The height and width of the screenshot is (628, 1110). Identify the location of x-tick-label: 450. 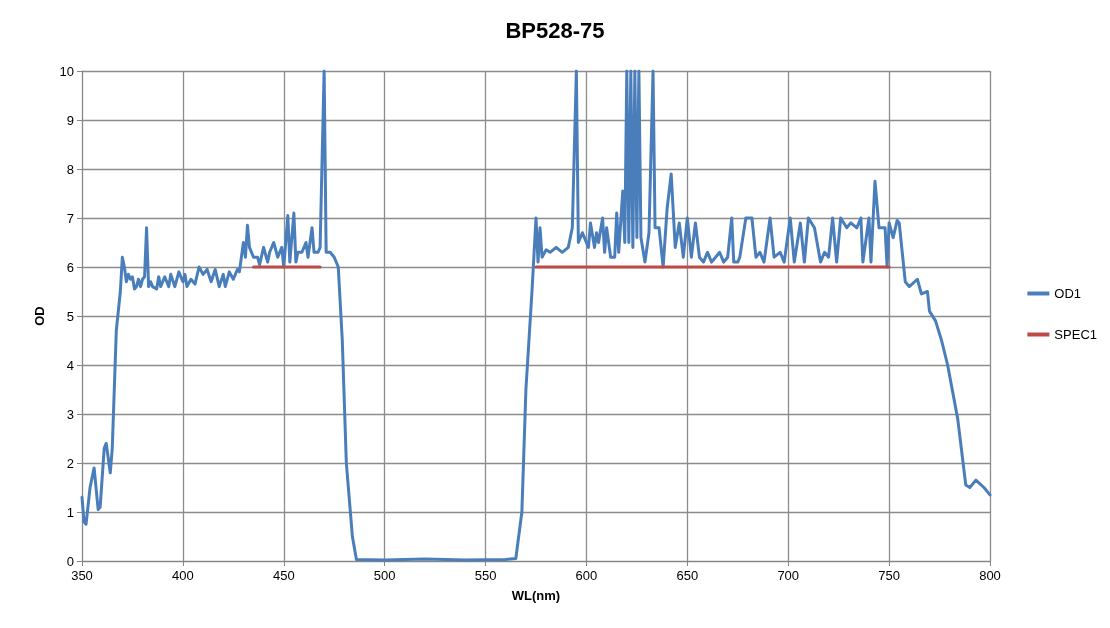
(283, 575).